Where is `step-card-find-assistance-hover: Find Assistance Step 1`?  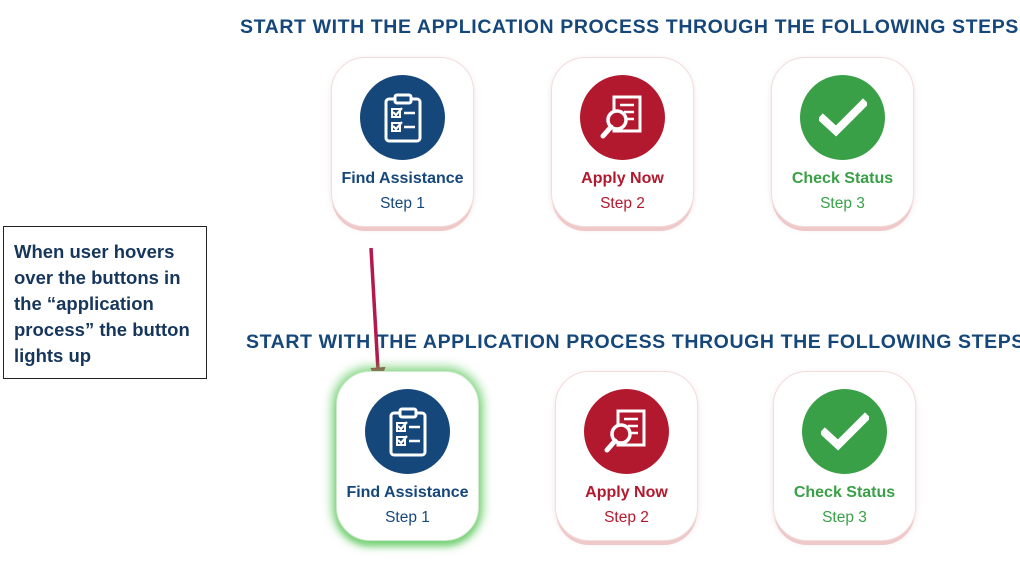 step-card-find-assistance-hover: Find Assistance Step 1 is located at coordinates (407, 456).